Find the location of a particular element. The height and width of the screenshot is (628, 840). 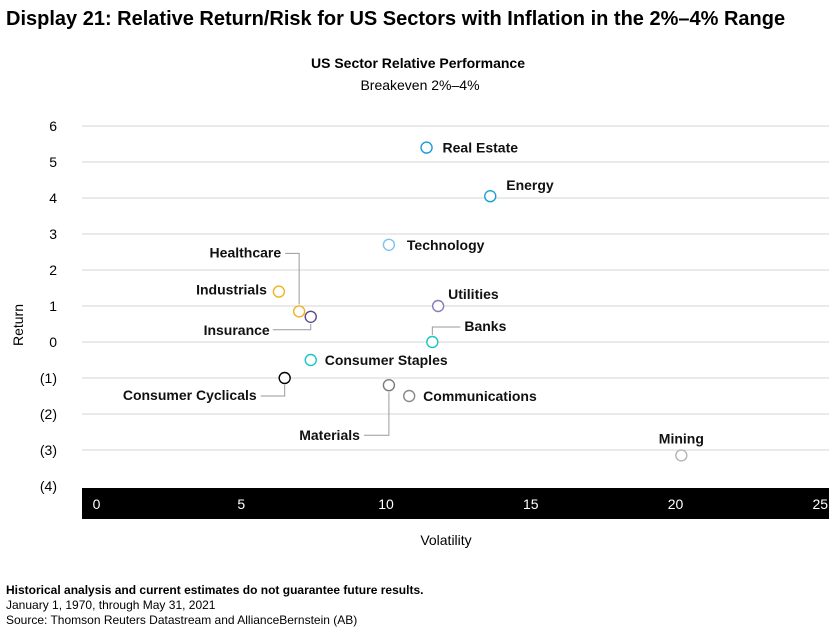

x-axis-ticks: 0 5 10 15 20 25 is located at coordinates (461, 504).